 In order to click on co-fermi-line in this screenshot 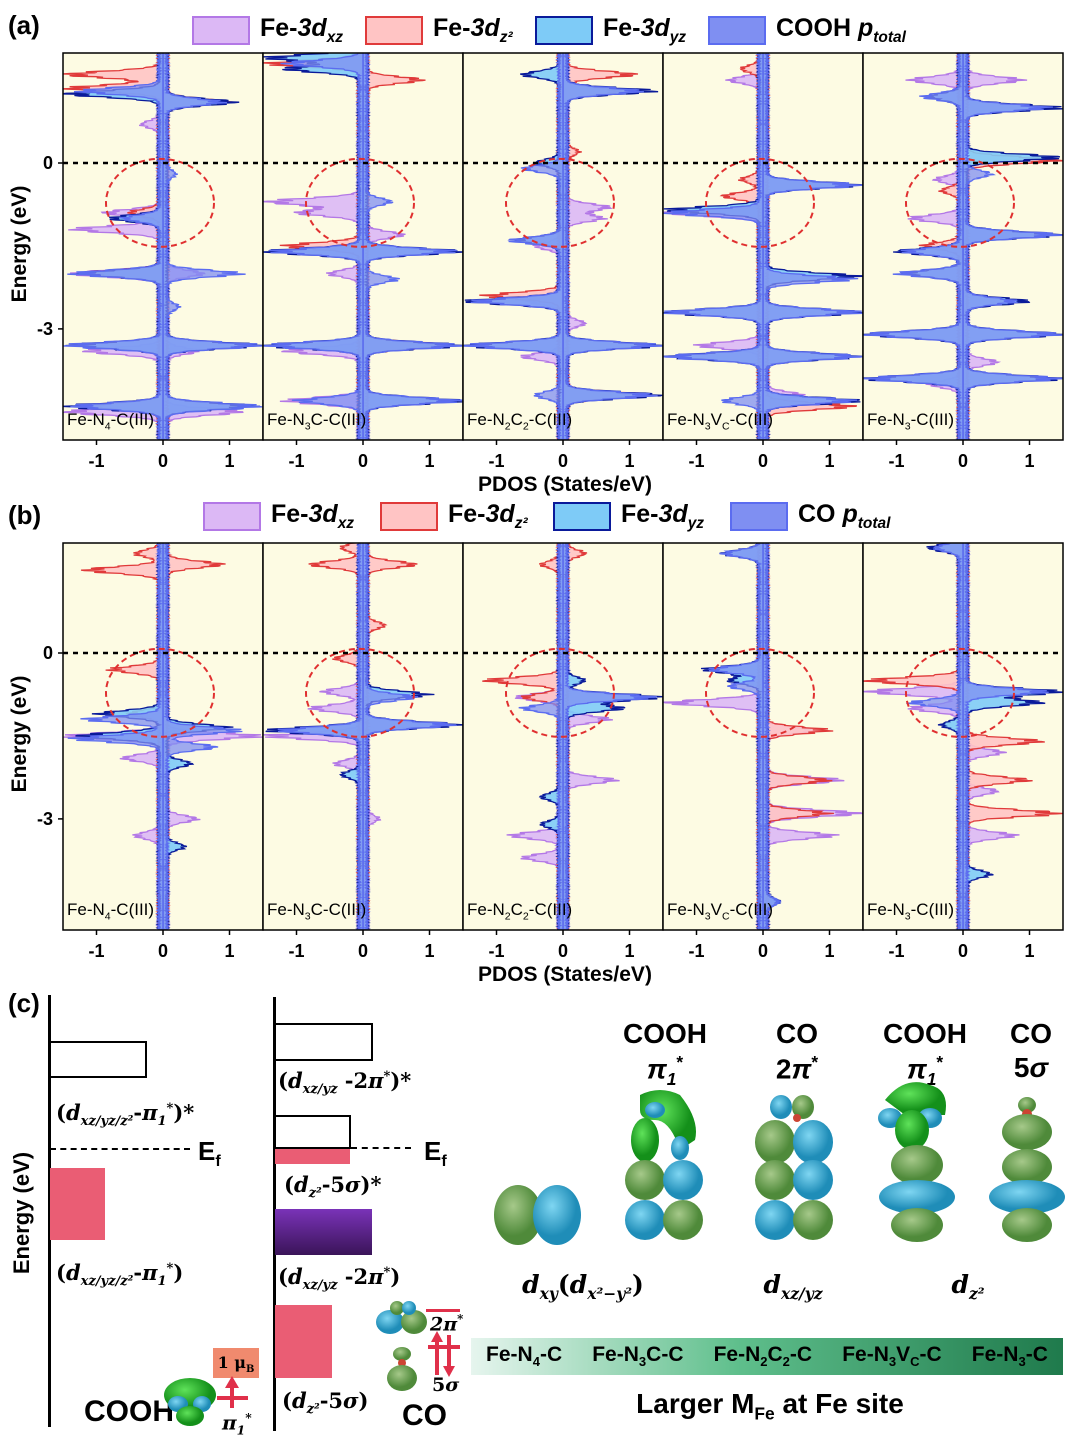, I will do `click(381, 1148)`.